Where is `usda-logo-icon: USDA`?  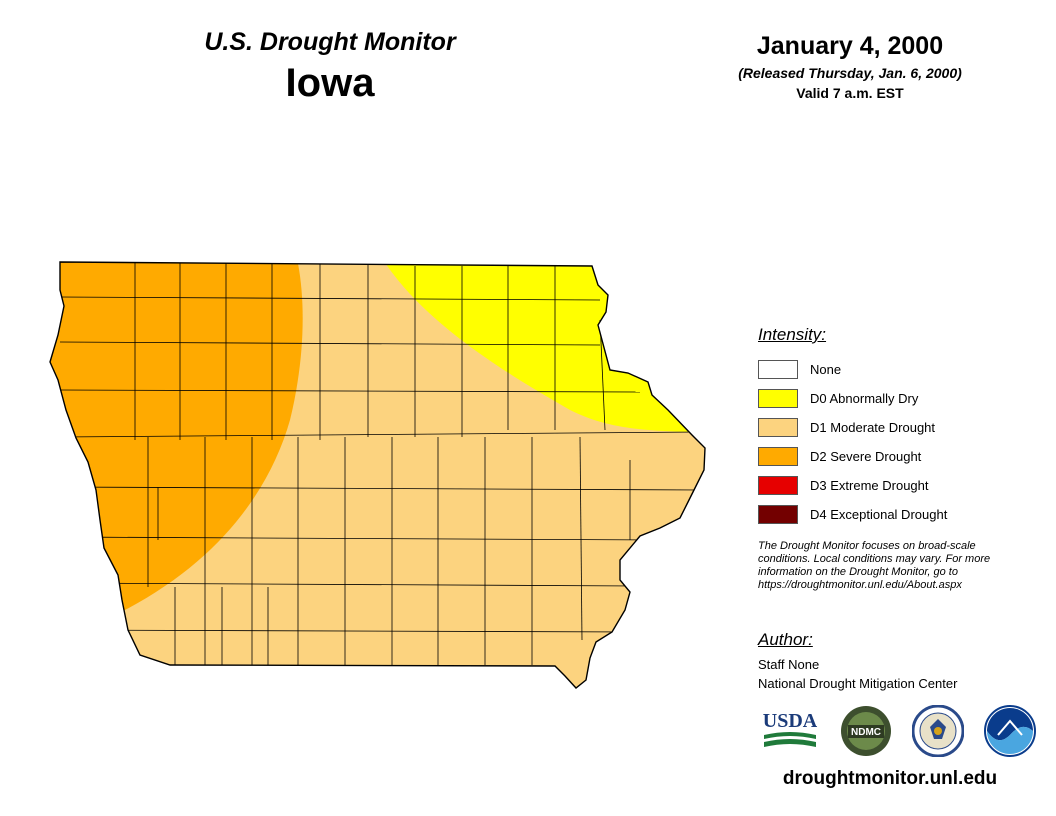
usda-logo-icon: USDA is located at coordinates (790, 728).